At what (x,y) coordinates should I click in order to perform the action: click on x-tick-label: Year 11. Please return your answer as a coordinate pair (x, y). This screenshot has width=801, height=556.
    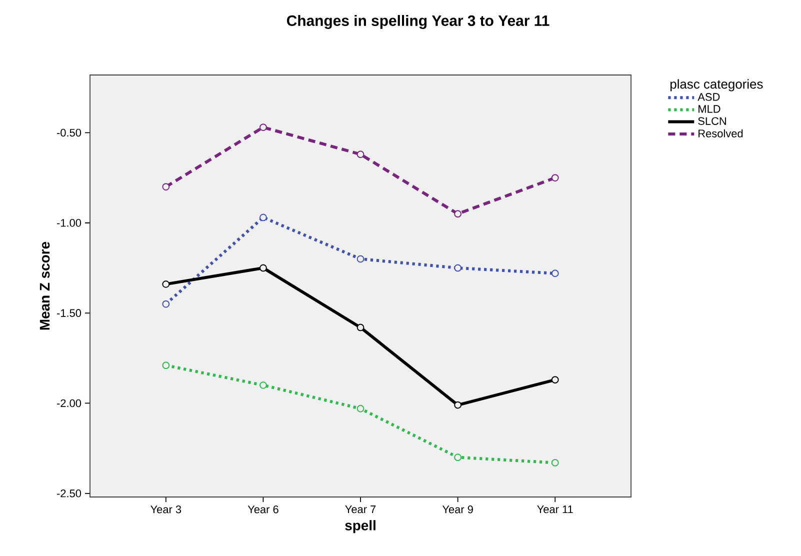
    Looking at the image, I should click on (555, 510).